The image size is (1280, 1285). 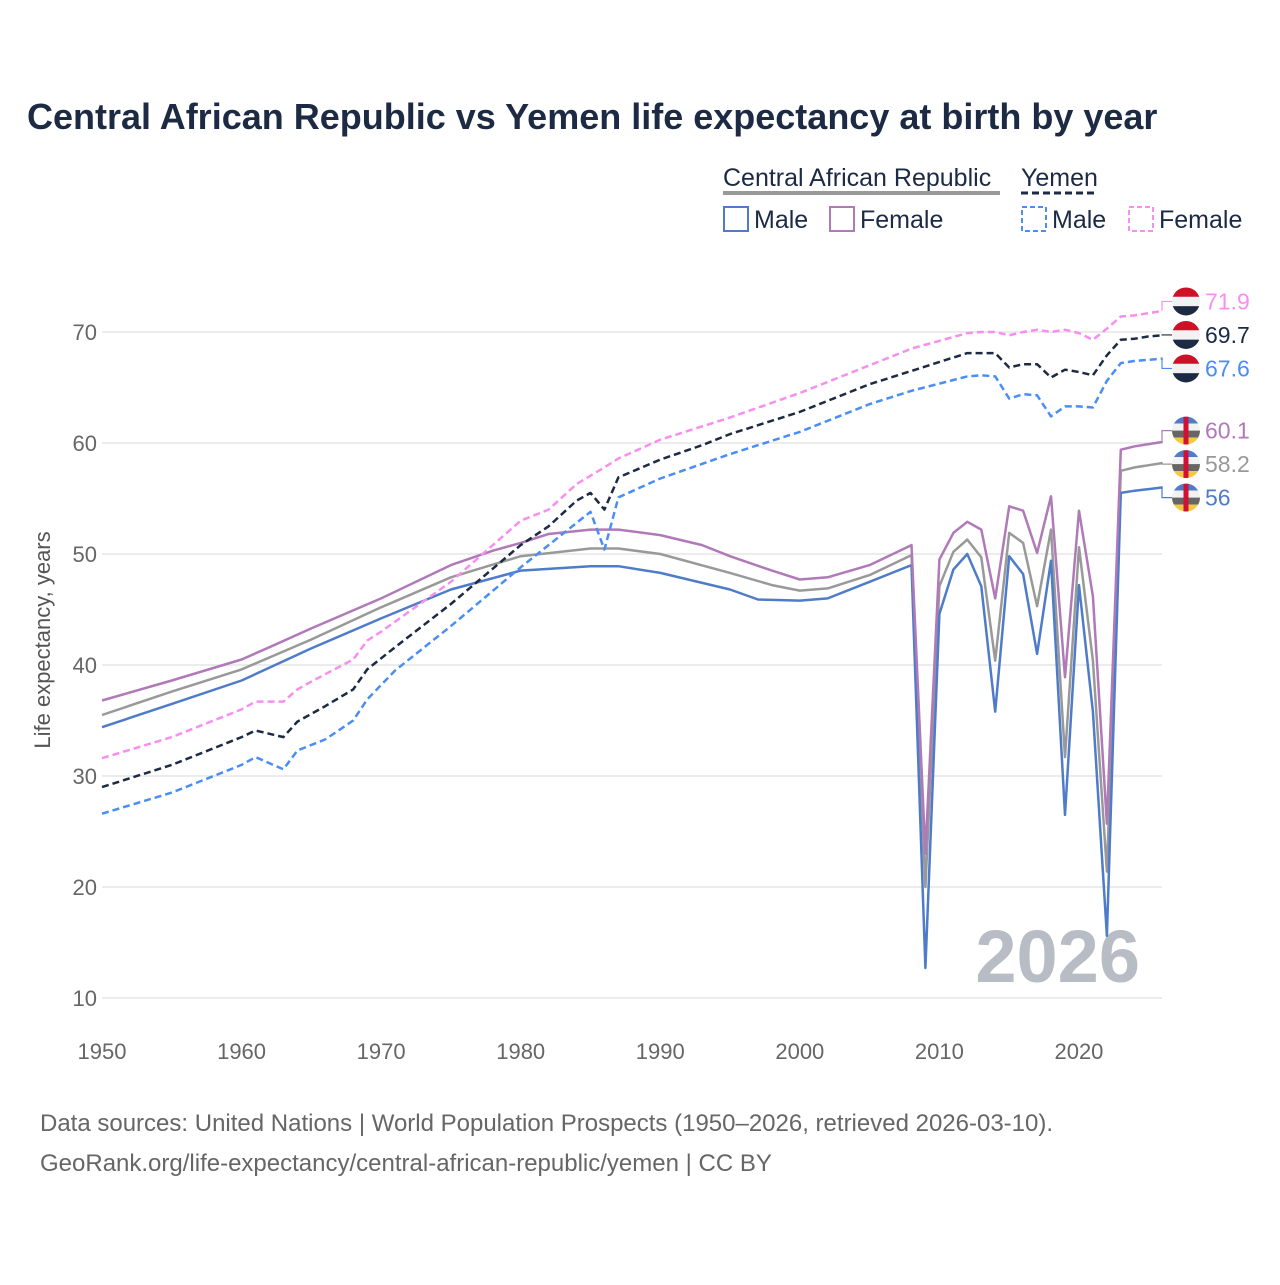 I want to click on legend-group-yemen: Yemen, so click(x=1059, y=178).